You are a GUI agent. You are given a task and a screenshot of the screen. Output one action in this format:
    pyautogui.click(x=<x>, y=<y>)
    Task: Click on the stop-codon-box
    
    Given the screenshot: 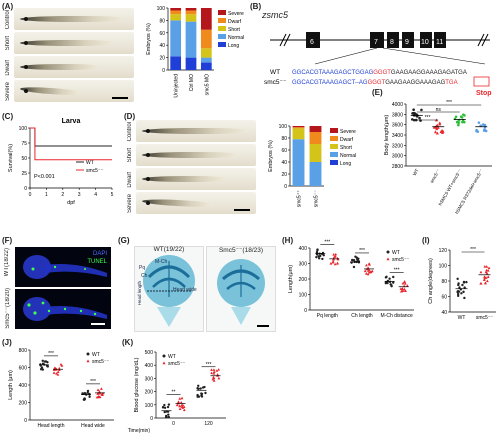 What is the action you would take?
    pyautogui.click(x=481, y=81)
    